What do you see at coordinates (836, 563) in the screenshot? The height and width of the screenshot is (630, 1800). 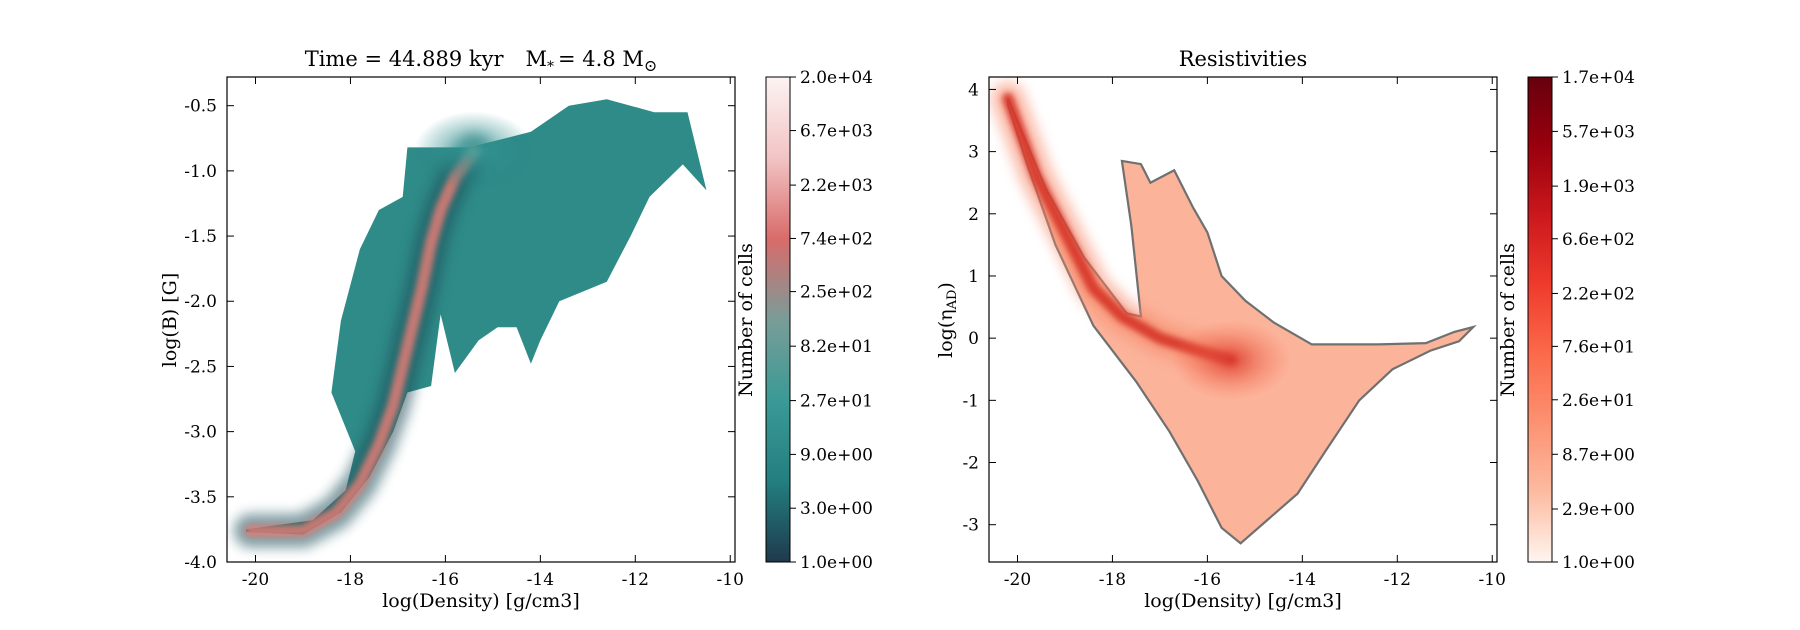 I see `panel1-colorbar-tick-label: 1.0e+00` at bounding box center [836, 563].